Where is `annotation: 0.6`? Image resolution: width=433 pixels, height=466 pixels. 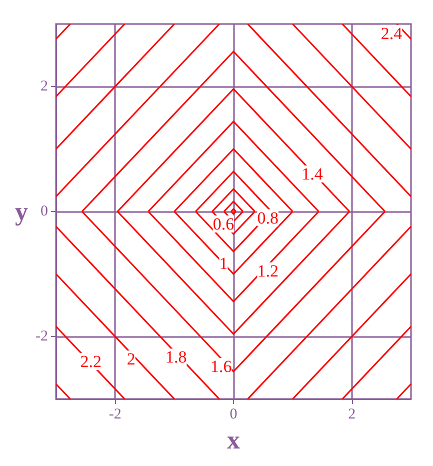 annotation: 0.6 is located at coordinates (223, 224).